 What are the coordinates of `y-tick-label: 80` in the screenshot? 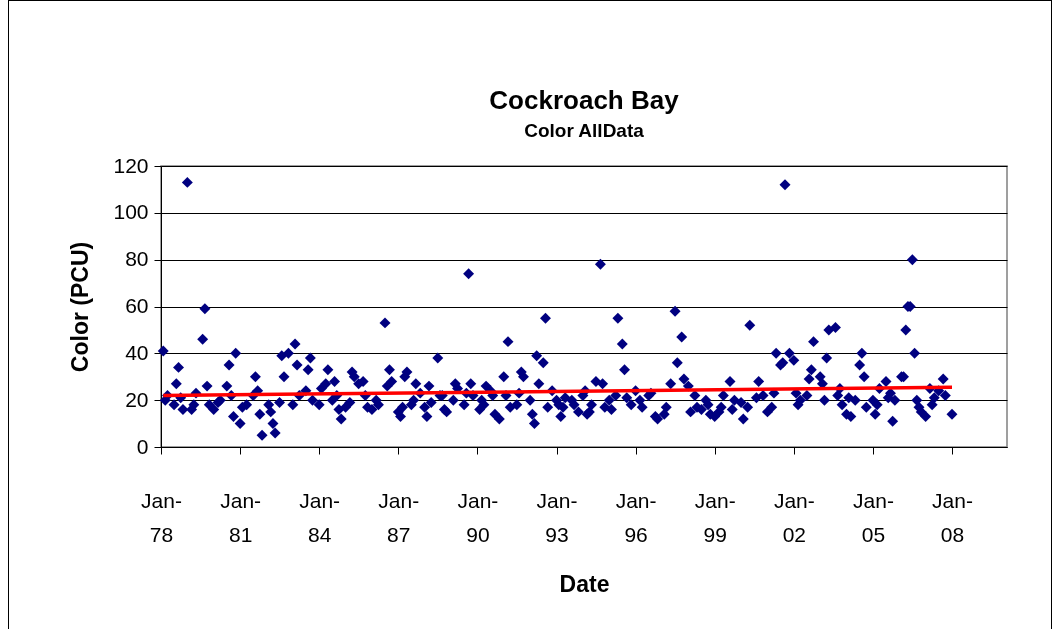 It's located at (137, 259).